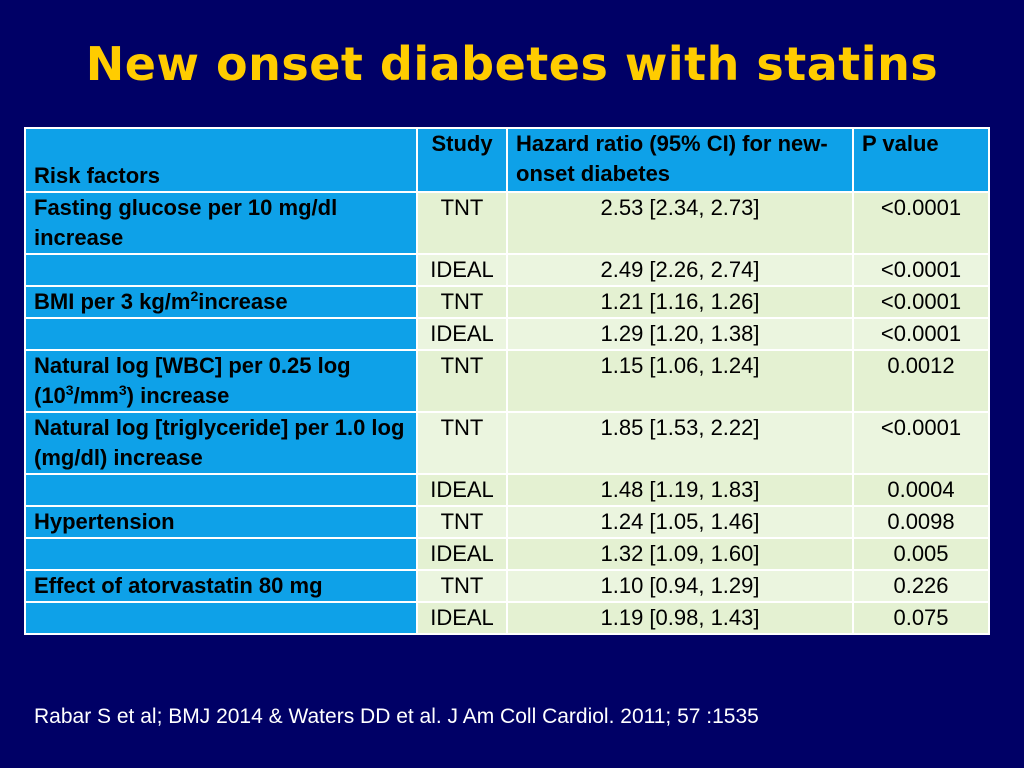 The width and height of the screenshot is (1024, 768). What do you see at coordinates (680, 302) in the screenshot?
I see `hazard-ratio-cell: 1.21 [1.16, 1.26]` at bounding box center [680, 302].